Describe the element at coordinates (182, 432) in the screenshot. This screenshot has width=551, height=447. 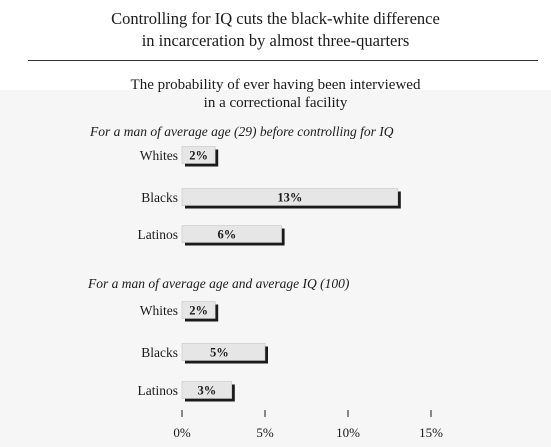
I see `x-tick-label: 0%` at that location.